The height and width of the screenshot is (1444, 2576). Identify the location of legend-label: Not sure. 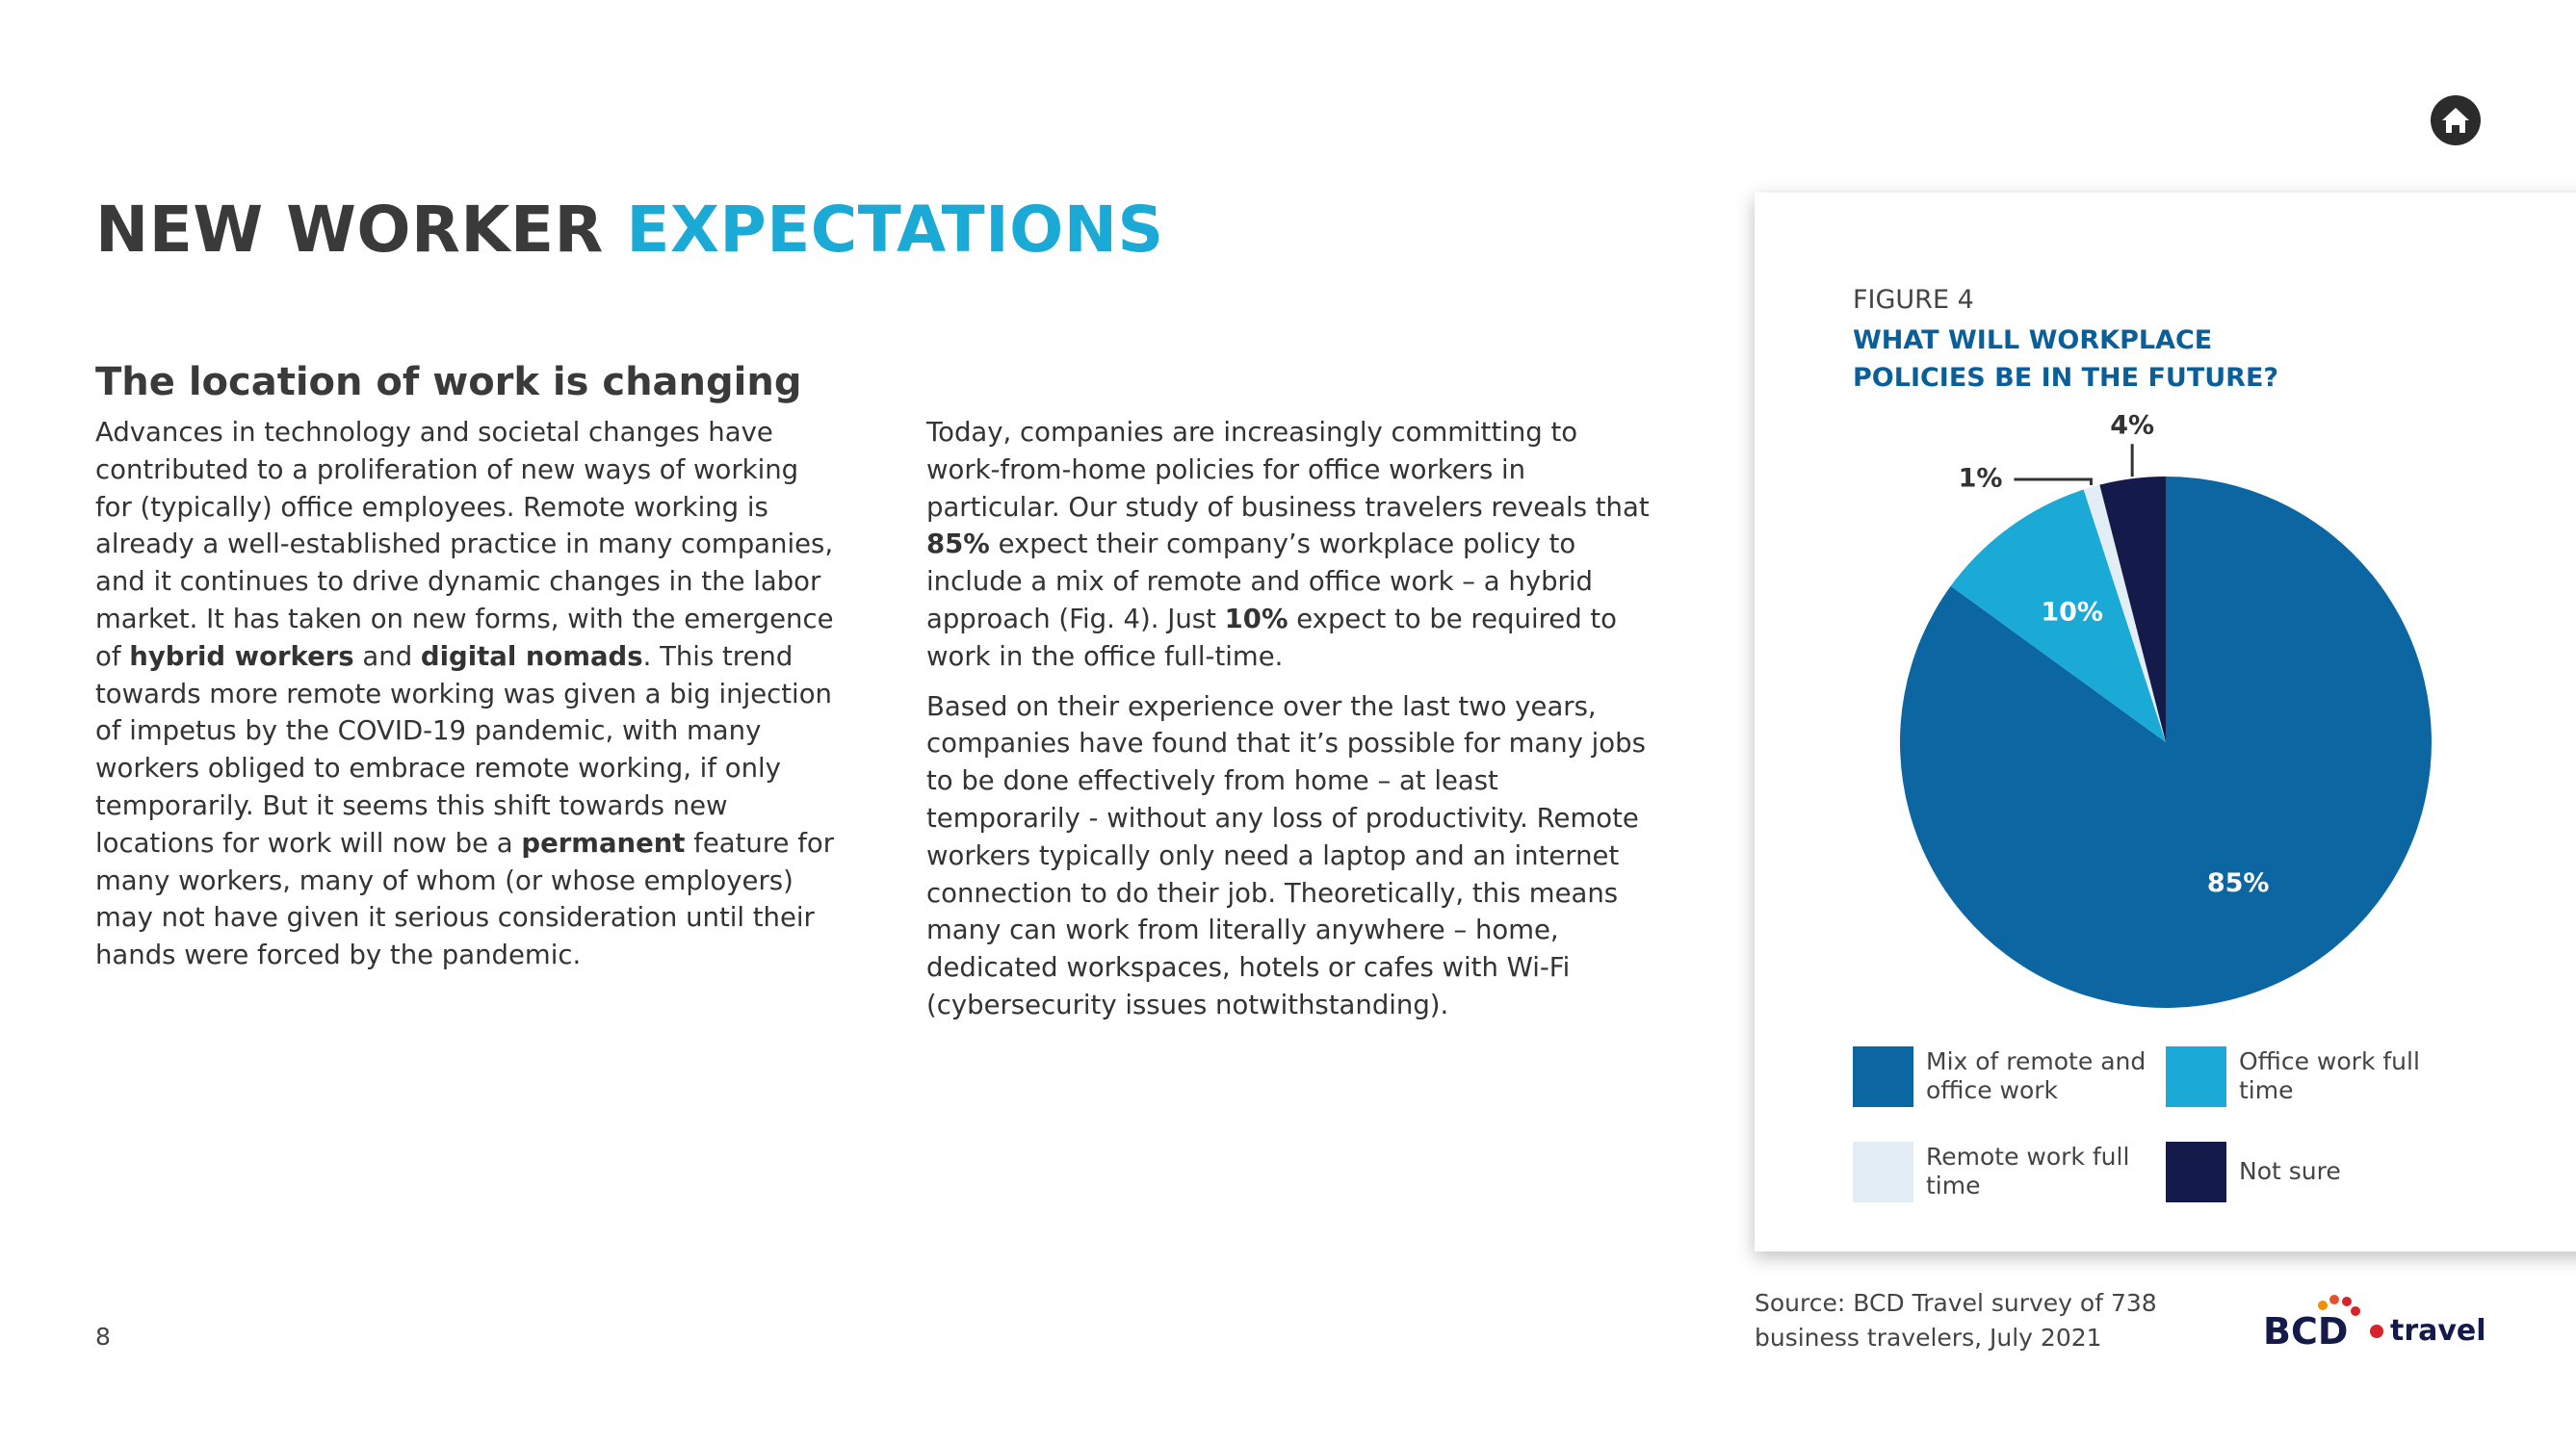
(2290, 1171).